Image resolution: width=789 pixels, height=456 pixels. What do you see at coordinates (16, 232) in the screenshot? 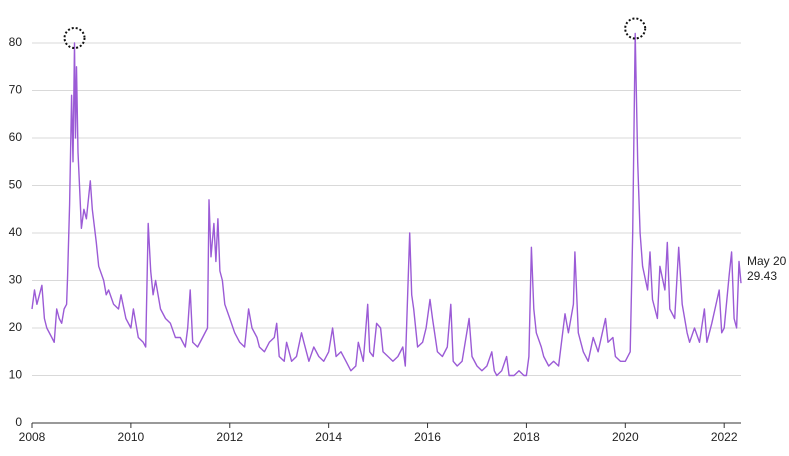
I see `y-tick-label: 40` at bounding box center [16, 232].